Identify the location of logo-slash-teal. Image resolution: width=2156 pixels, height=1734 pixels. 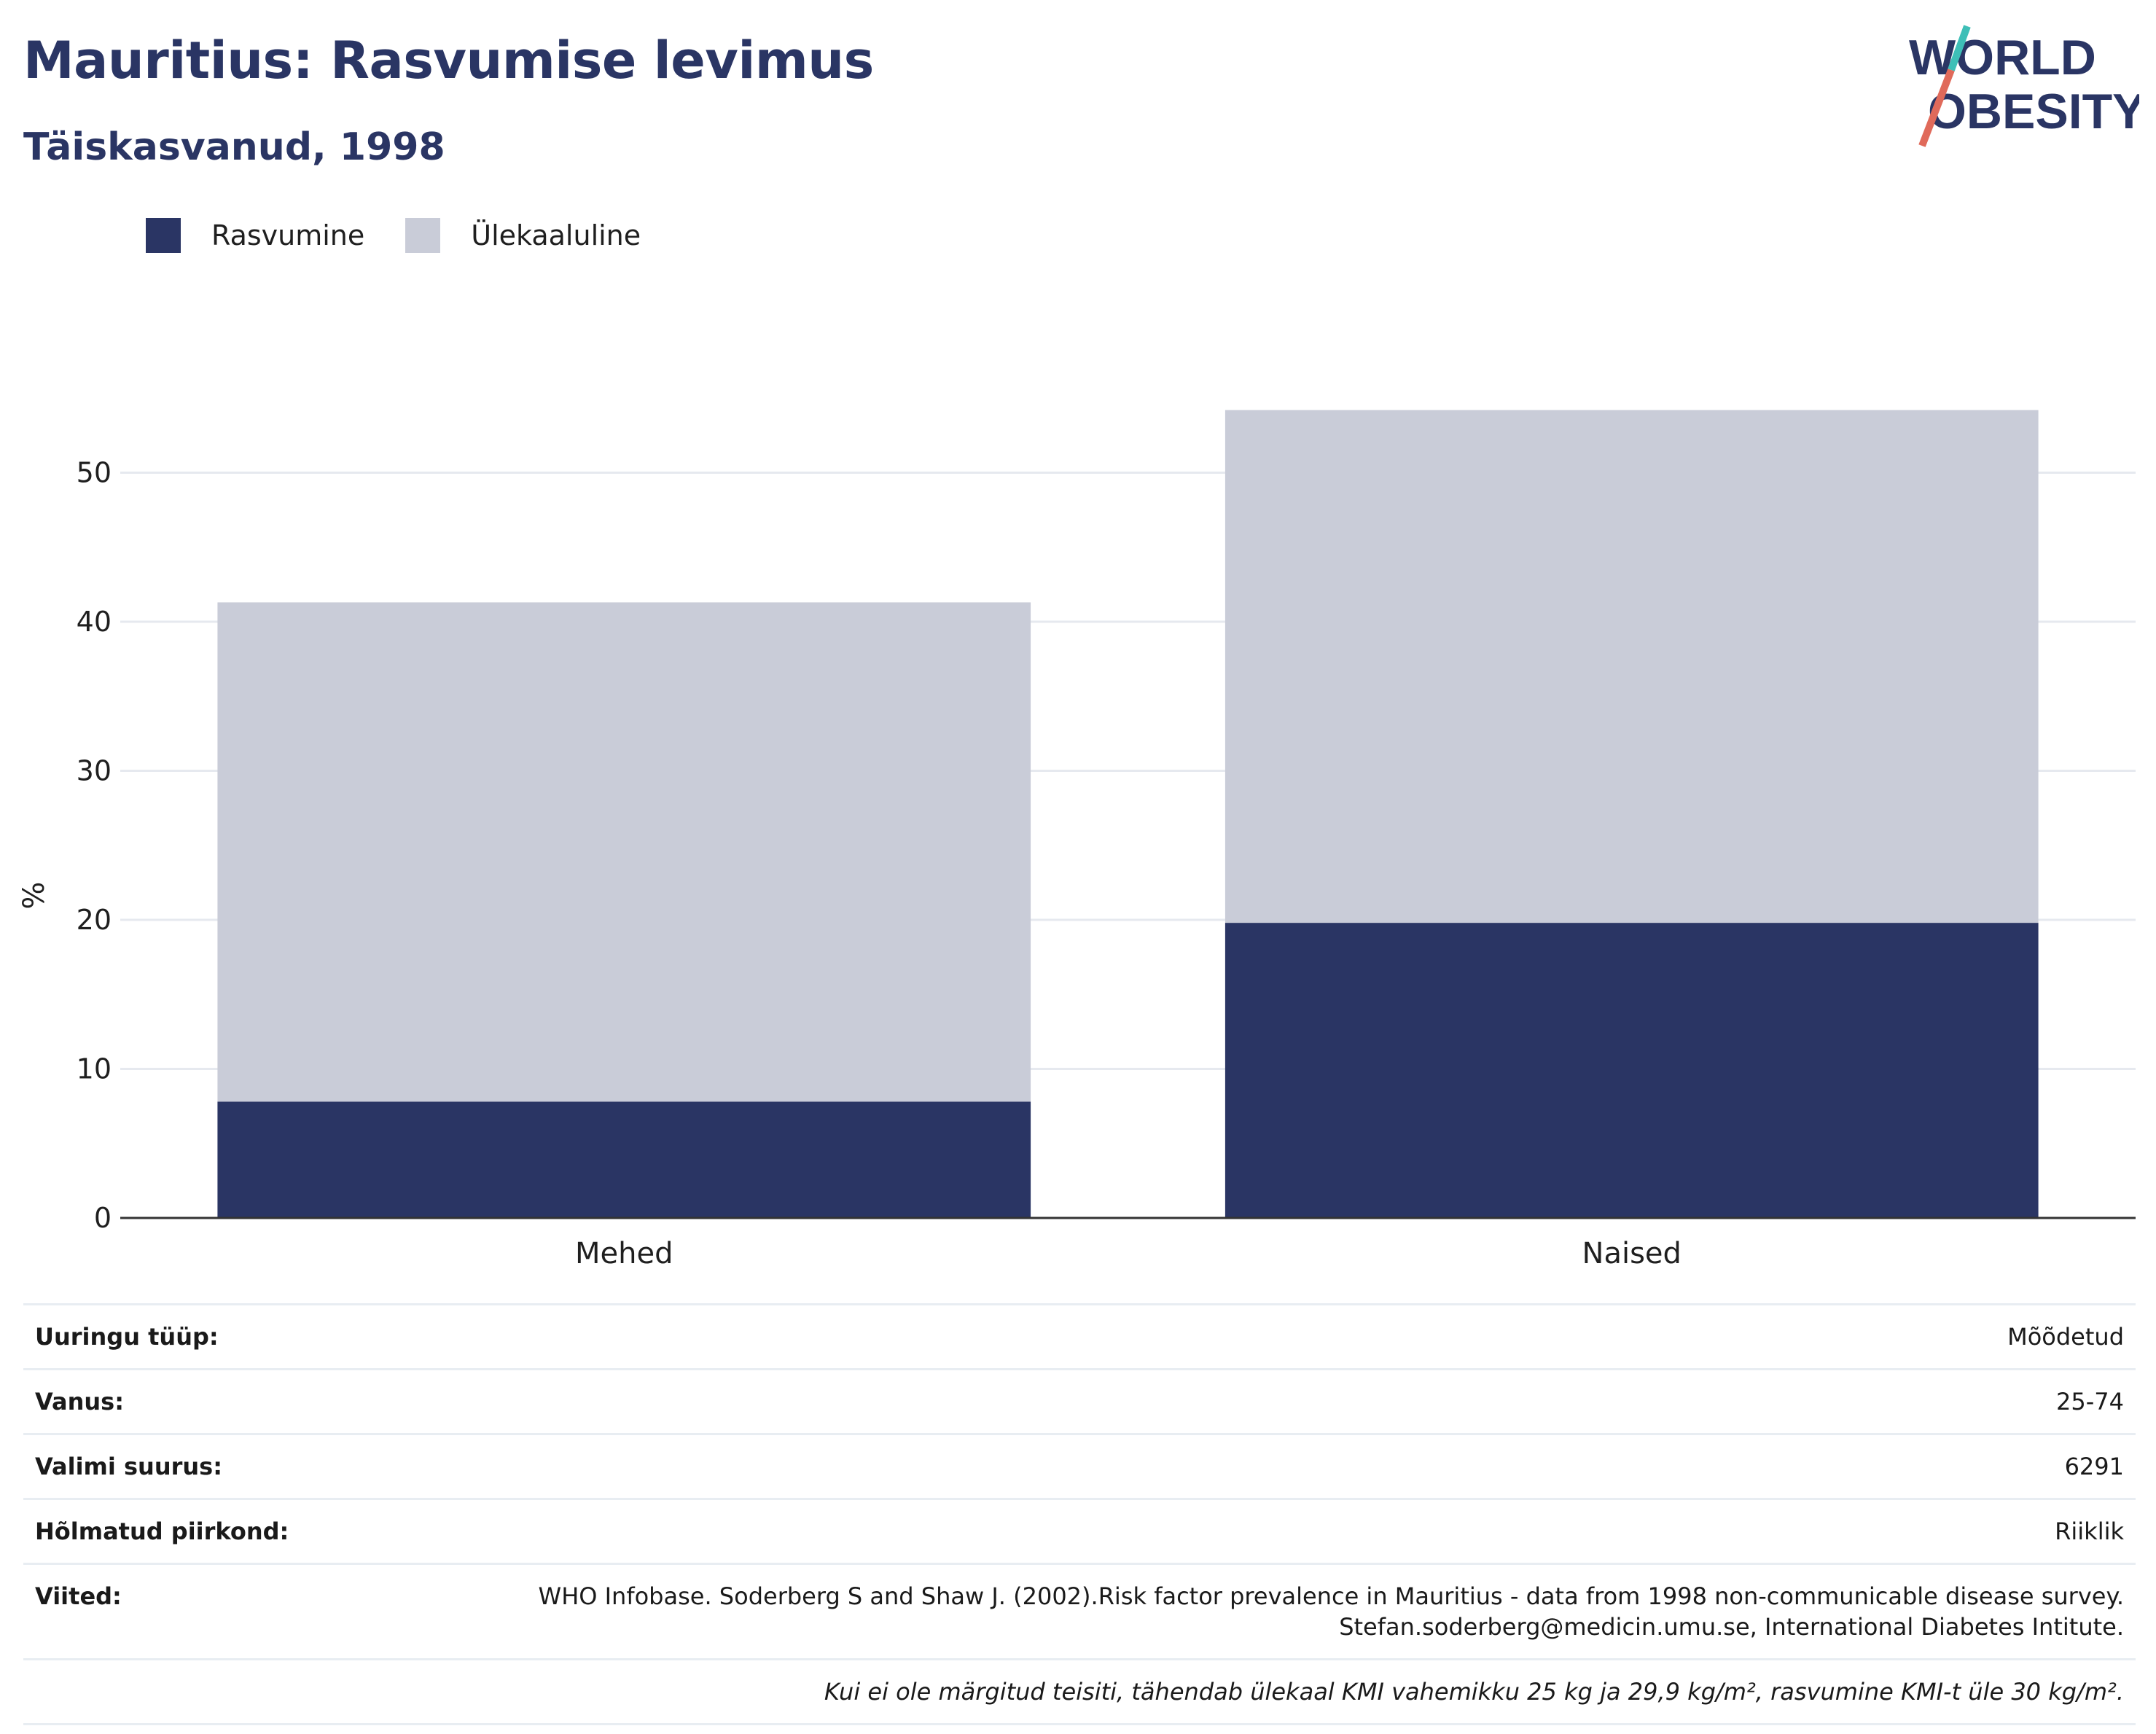
(1960, 48).